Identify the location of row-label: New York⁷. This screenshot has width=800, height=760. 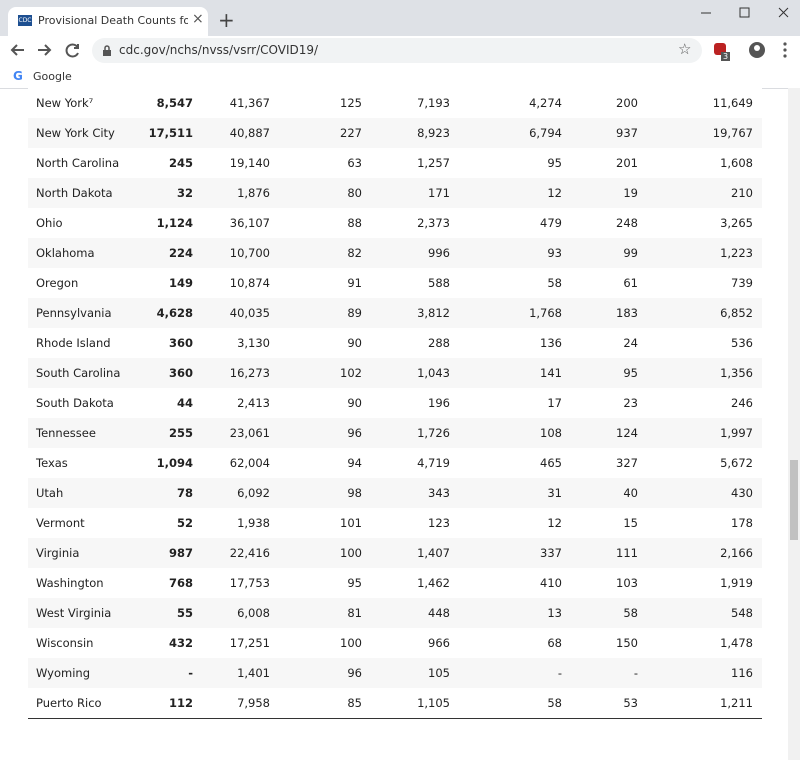
(65, 103).